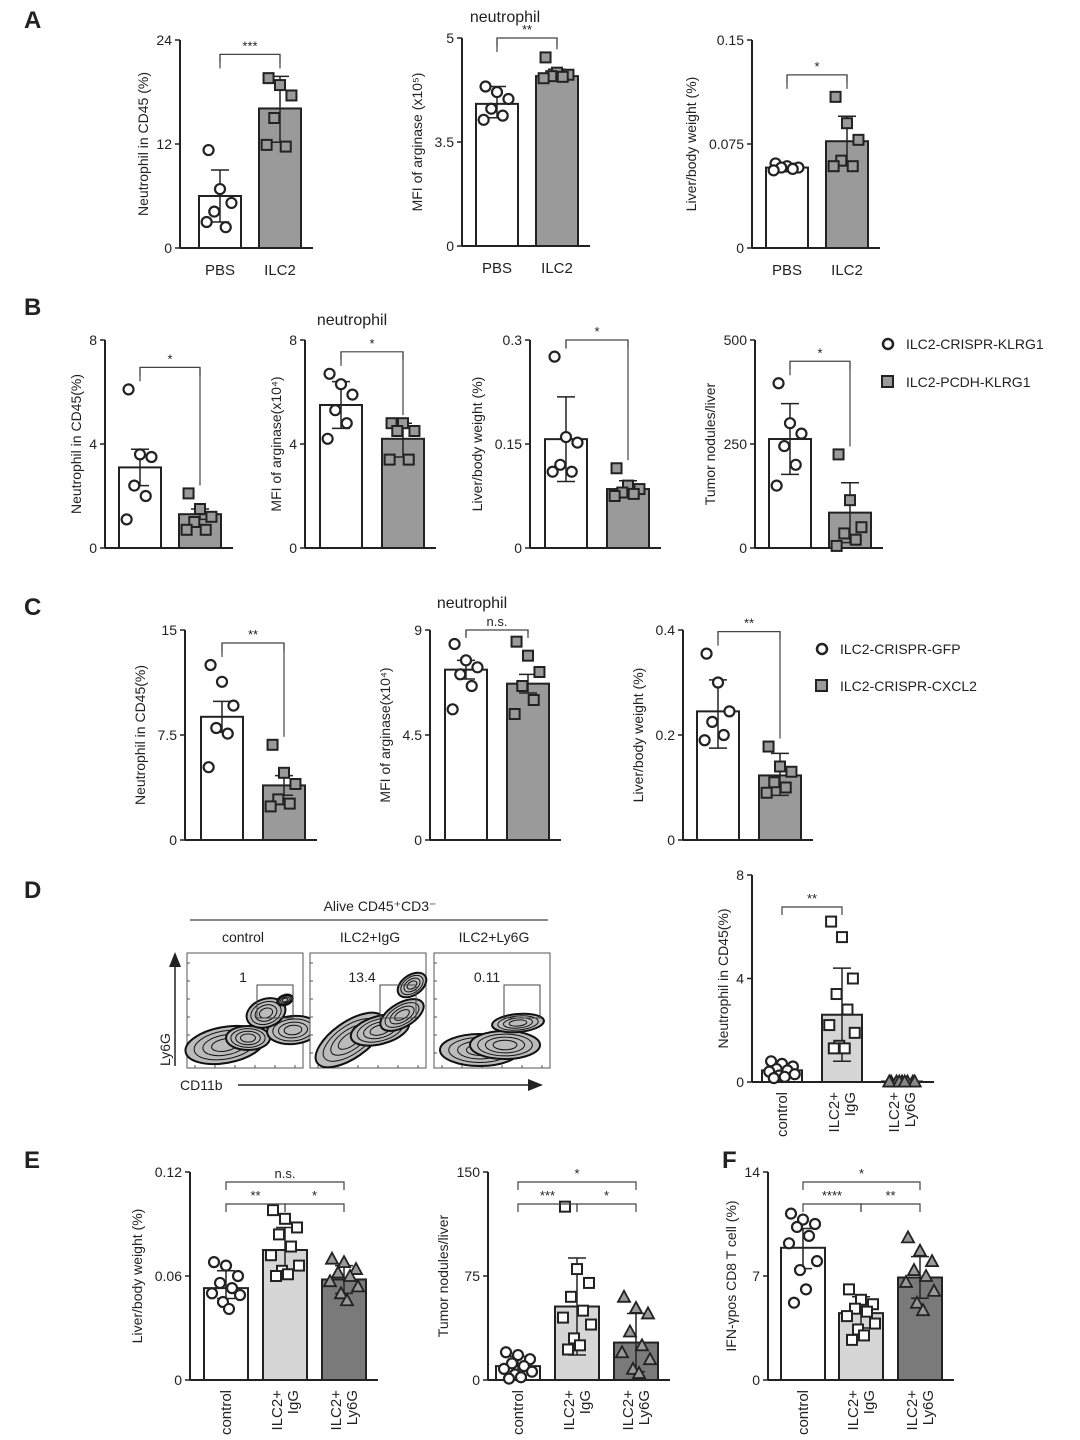  What do you see at coordinates (721, 732) in the screenshot?
I see `chart-c3: 0 0.2 0.4 Liver/body weight (%) **` at bounding box center [721, 732].